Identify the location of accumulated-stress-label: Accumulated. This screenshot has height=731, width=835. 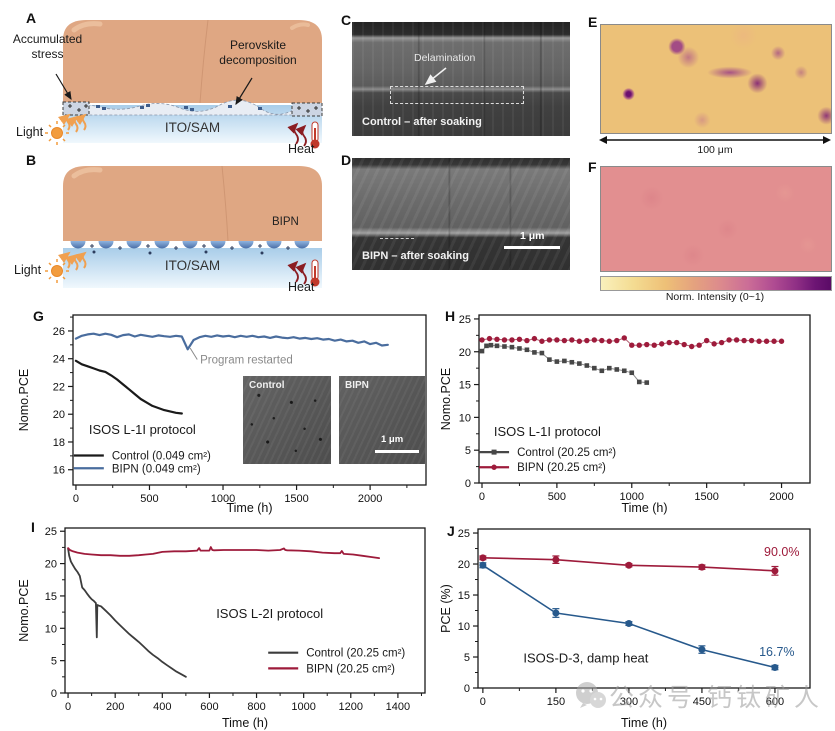
(47, 39).